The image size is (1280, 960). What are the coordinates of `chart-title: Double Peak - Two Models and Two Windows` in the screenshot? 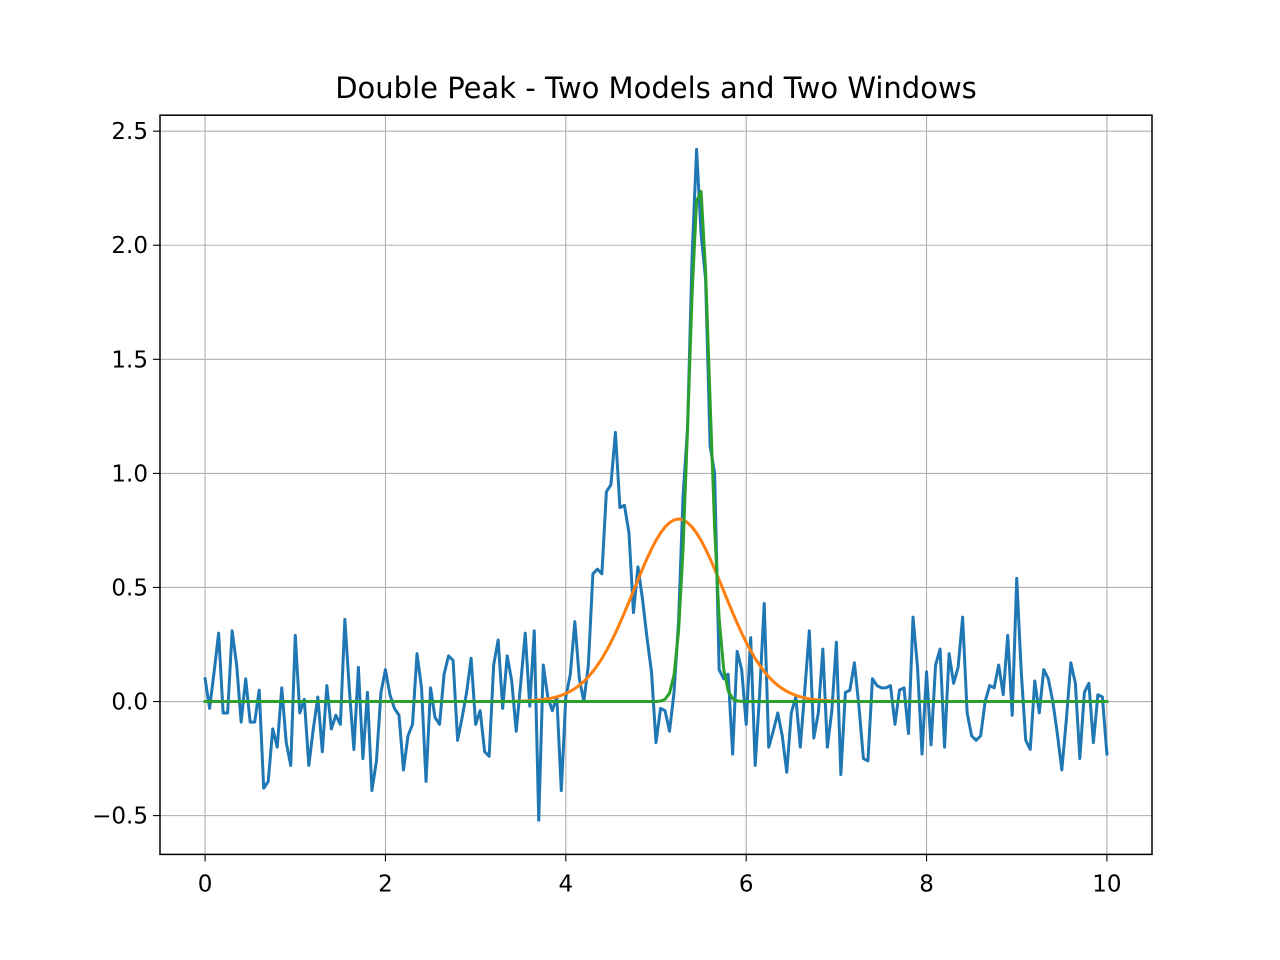 It's located at (656, 88).